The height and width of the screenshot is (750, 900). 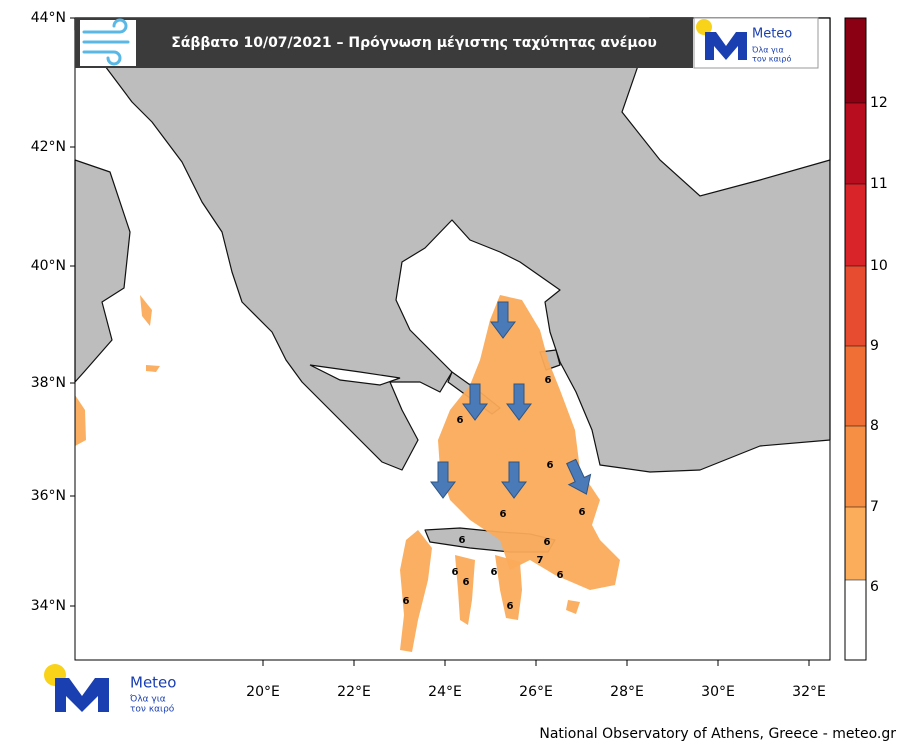 I want to click on lat-label: 38°N, so click(x=48, y=383).